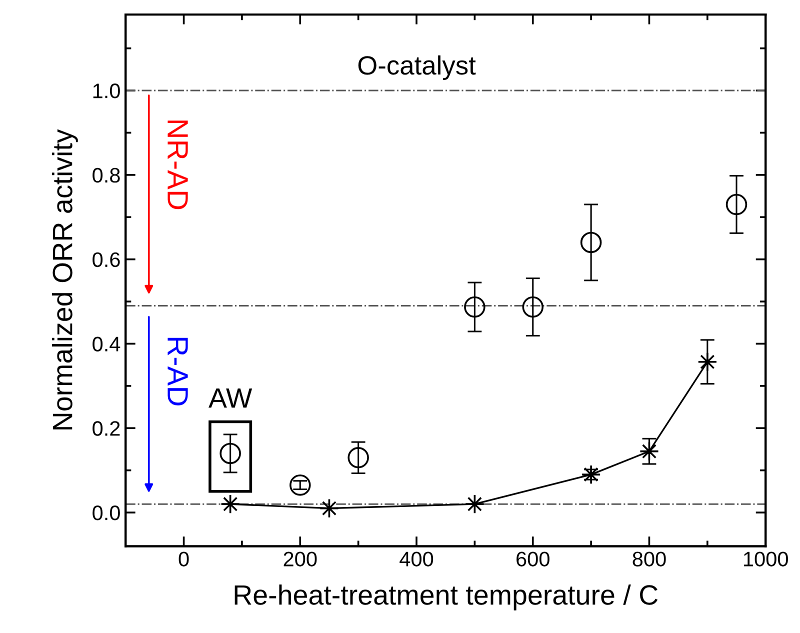  I want to click on x-tick-label: 1000, so click(766, 559).